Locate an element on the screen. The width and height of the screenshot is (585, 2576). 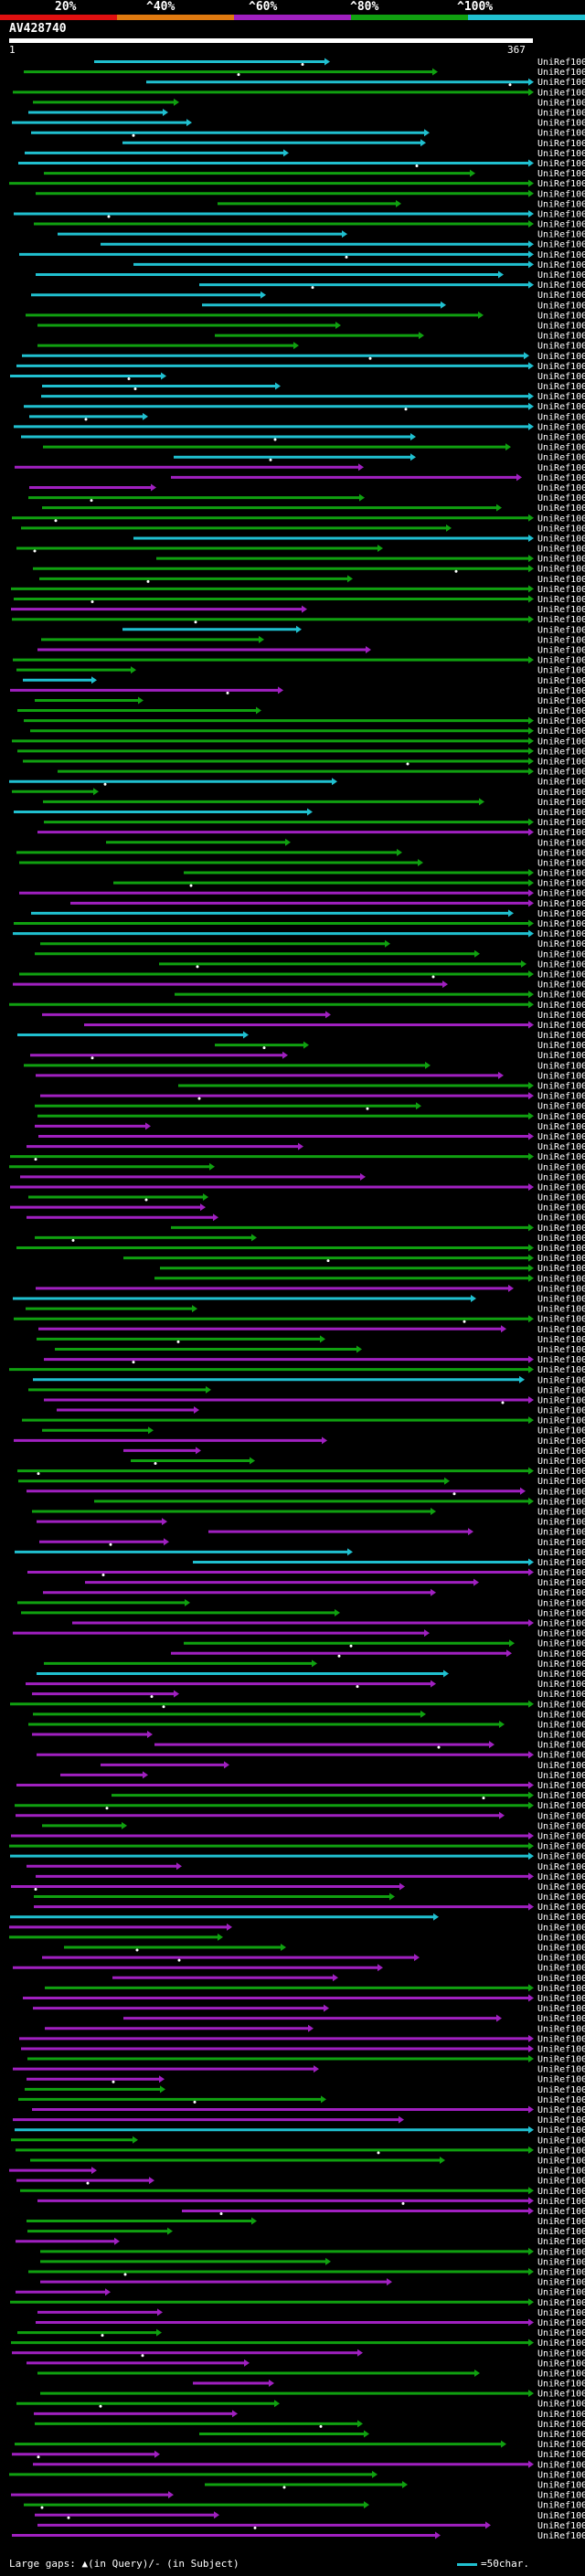
hit-label: UniRef100_B4PC73 is located at coordinates (561, 2475).